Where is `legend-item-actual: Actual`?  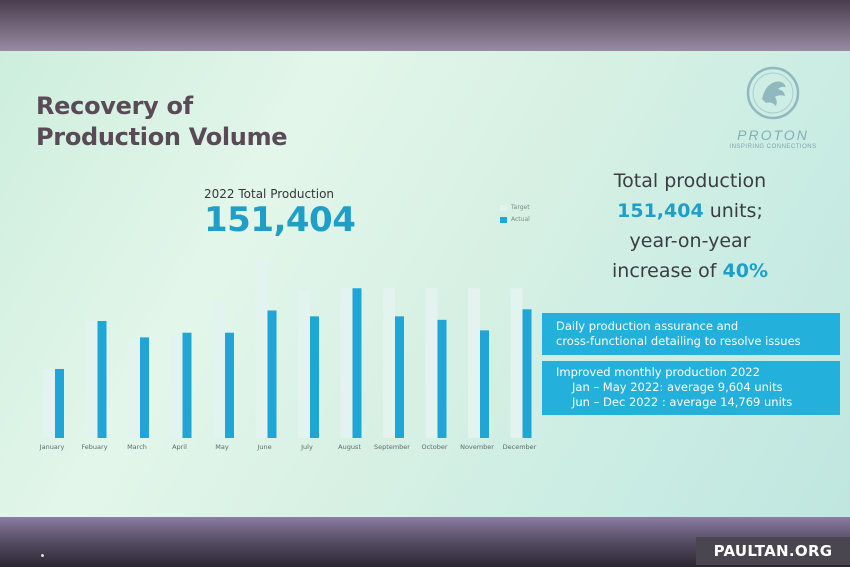
legend-item-actual: Actual is located at coordinates (515, 219).